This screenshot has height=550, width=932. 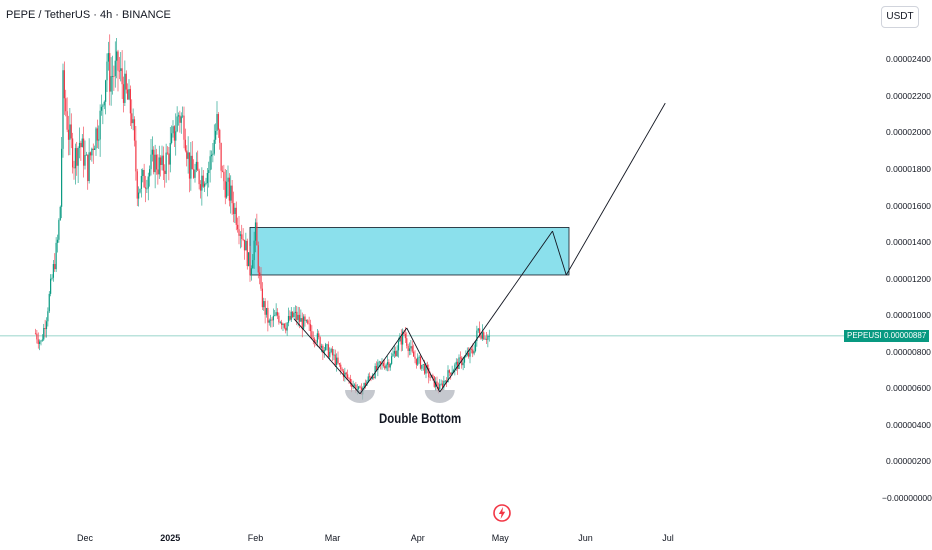 What do you see at coordinates (908, 461) in the screenshot?
I see `price-axis-label: 0.00000200` at bounding box center [908, 461].